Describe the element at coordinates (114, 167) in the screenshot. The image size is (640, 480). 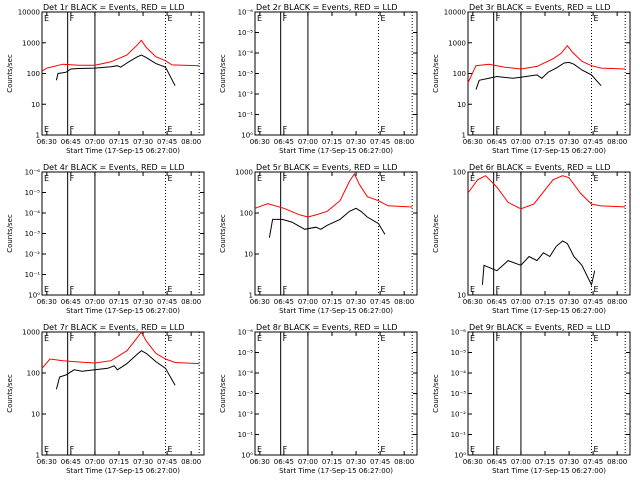
I see `chart-title: Det 4r BLACK = Events, RED = LLD` at that location.